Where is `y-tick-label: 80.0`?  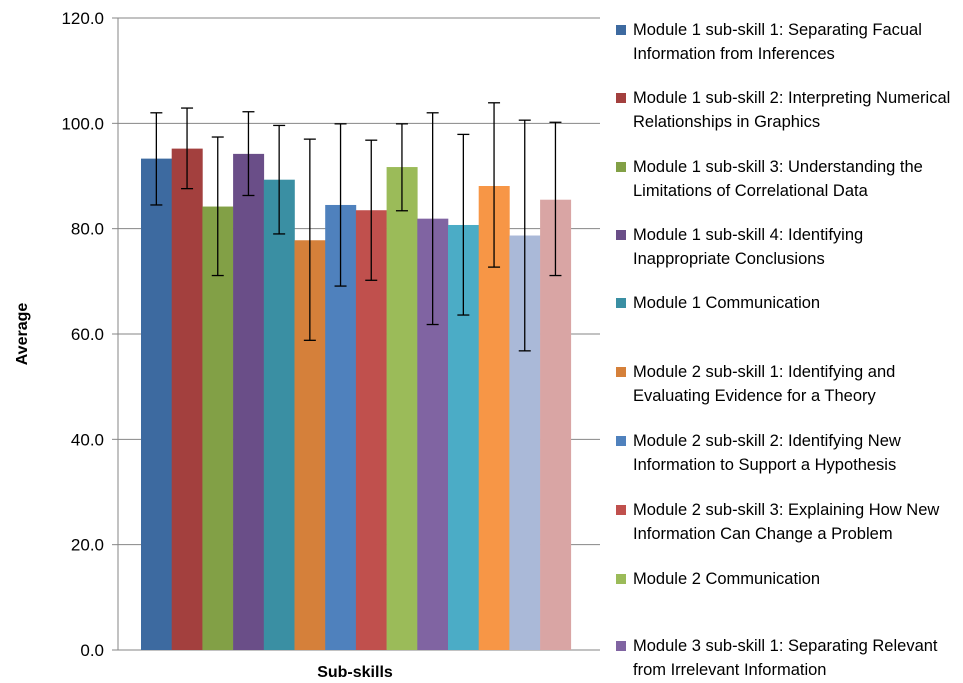 y-tick-label: 80.0 is located at coordinates (87, 229).